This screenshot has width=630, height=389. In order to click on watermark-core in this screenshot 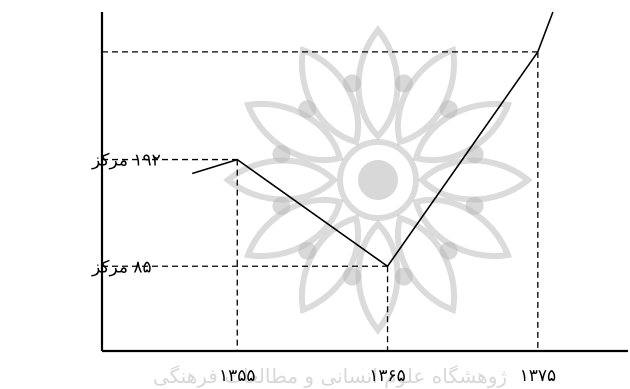, I will do `click(378, 180)`.